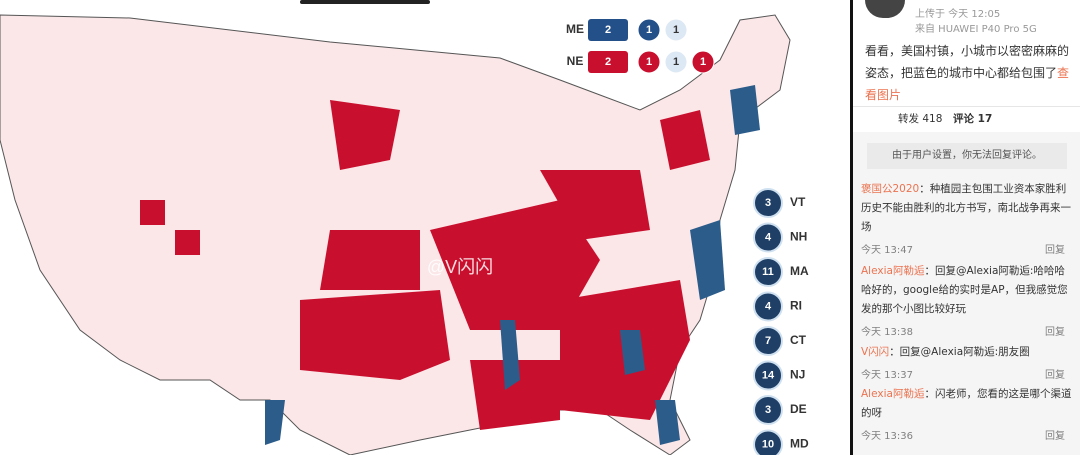 The height and width of the screenshot is (455, 1080). I want to click on comment-text: Alexia阿勒逅：闪老师，您看的这是哪个渠道的呀, so click(967, 404).